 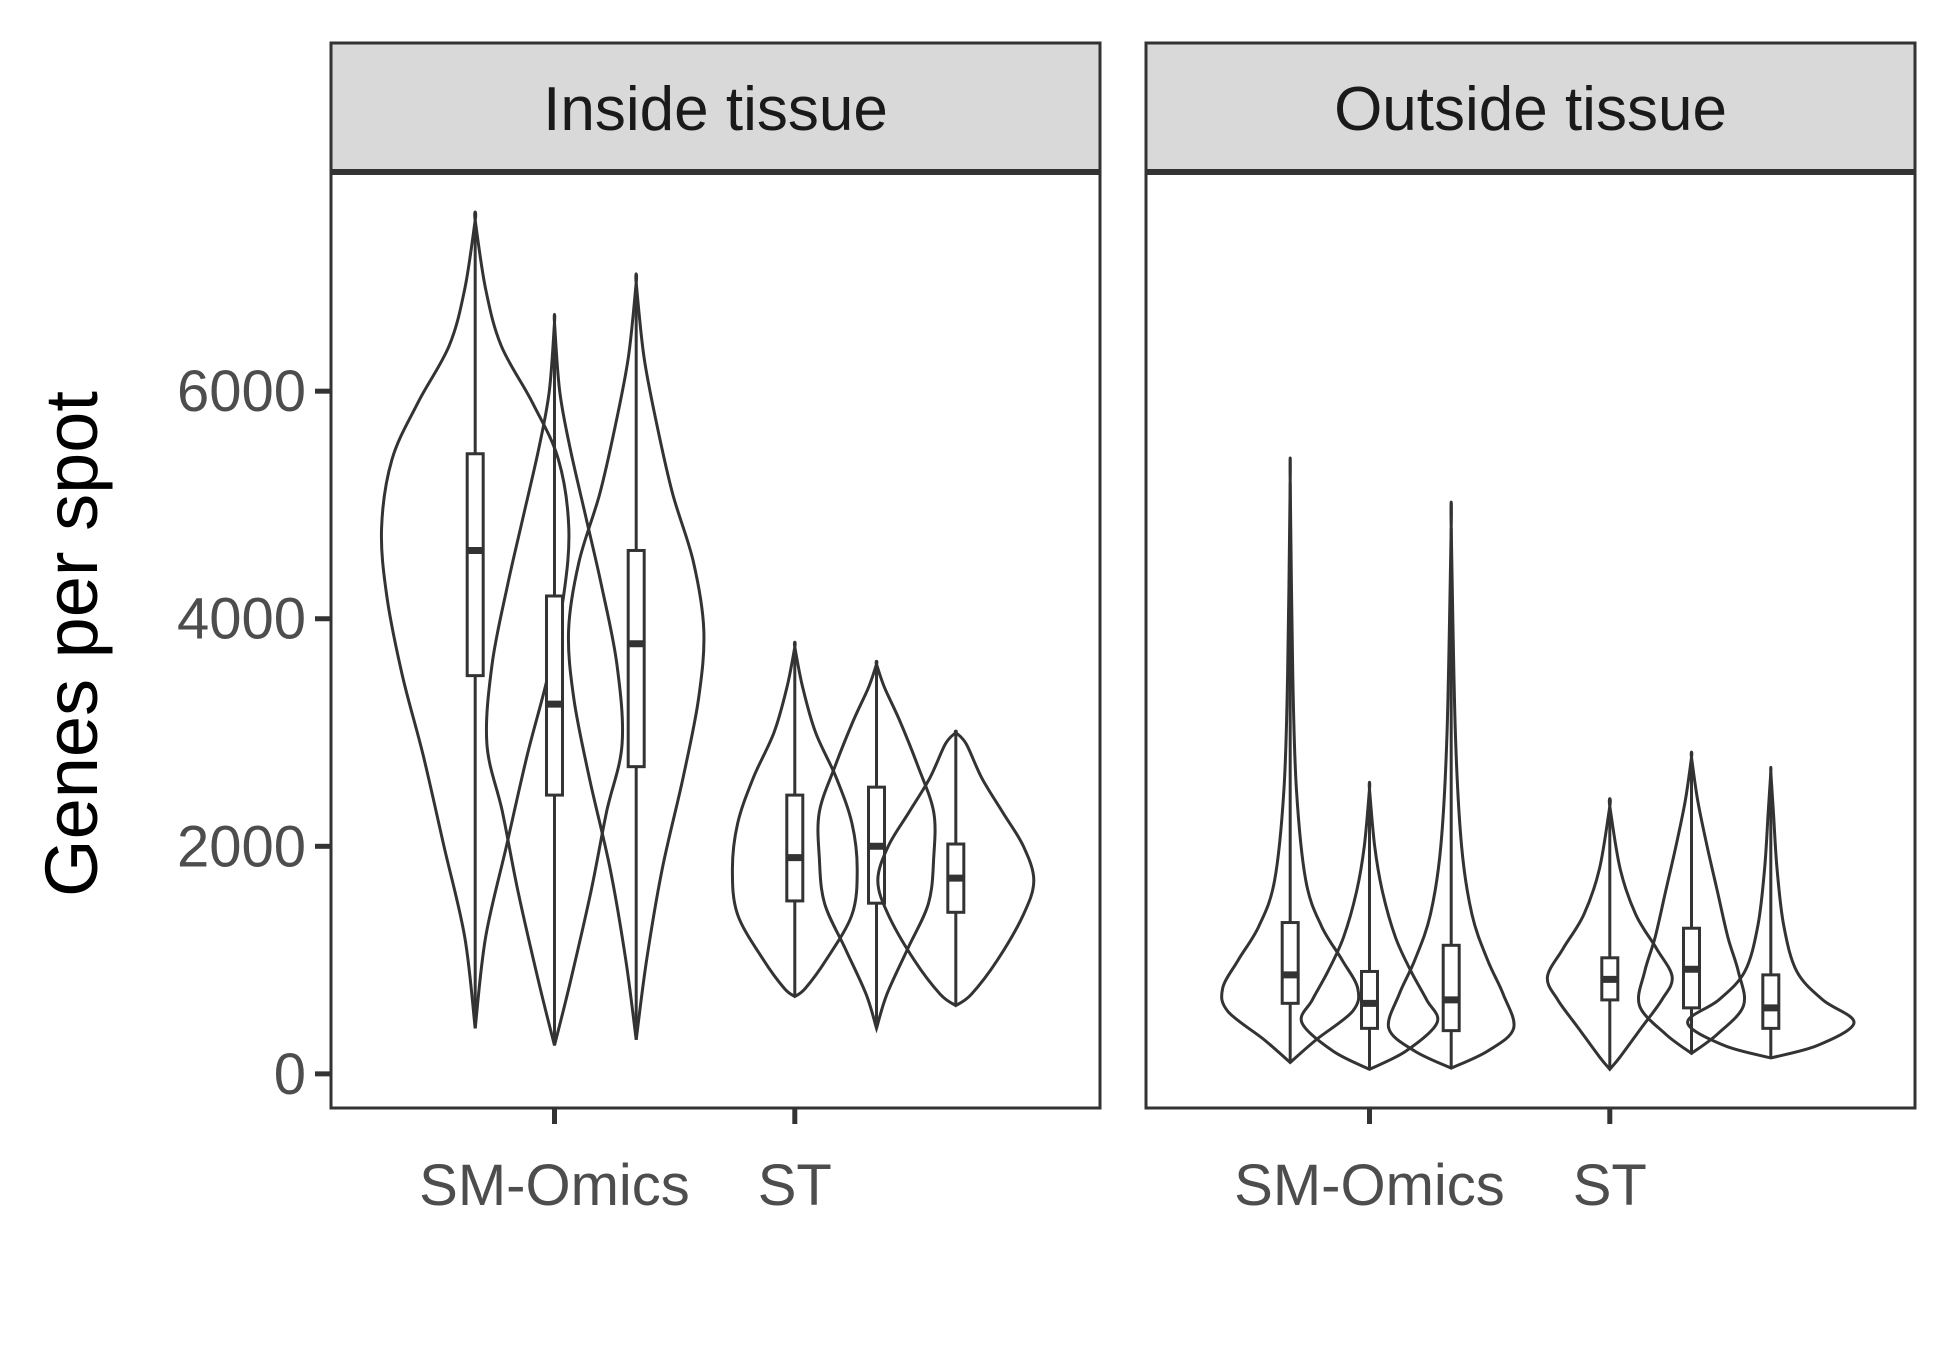 I want to click on panel-title: Outside tissue, so click(x=1530, y=109).